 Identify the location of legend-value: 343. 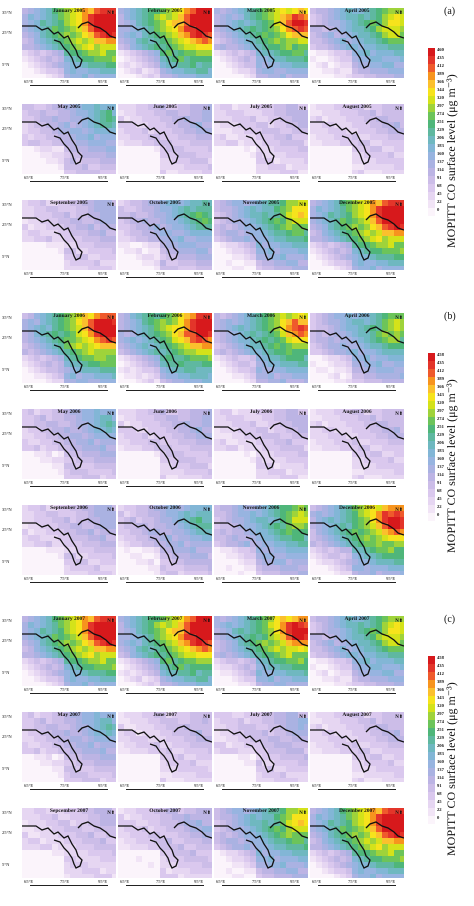
(440, 394).